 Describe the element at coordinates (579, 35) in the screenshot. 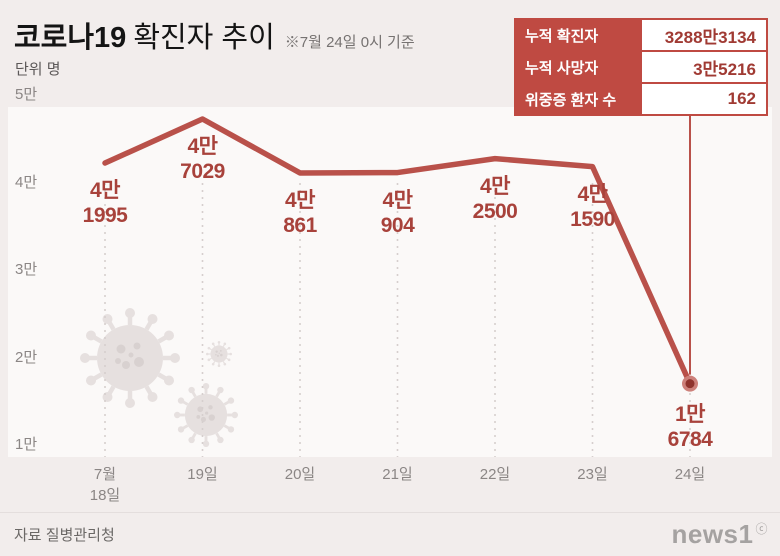

I see `stat-label: 누적 확진자` at that location.